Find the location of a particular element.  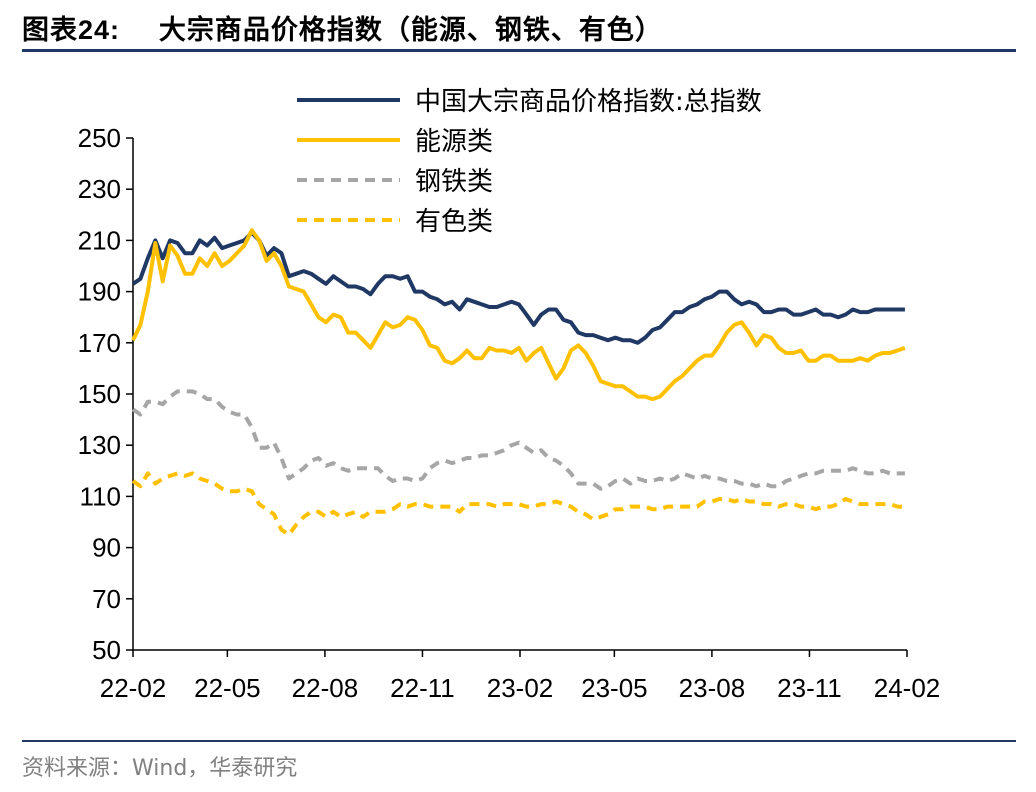

x-tick-label: 24-02 is located at coordinates (907, 688).